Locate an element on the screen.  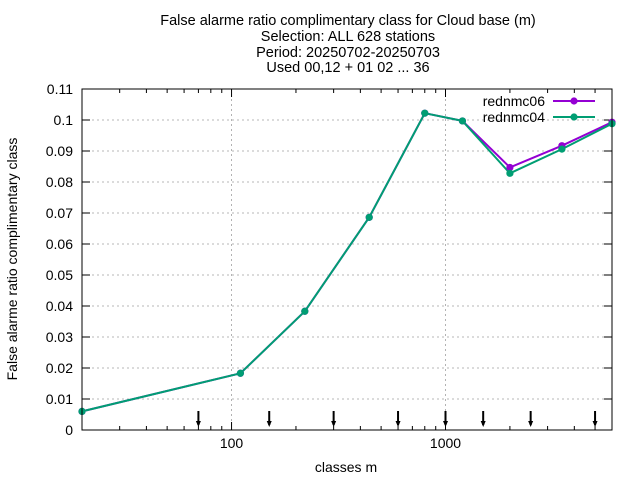
y-tick-label: 0.06 is located at coordinates (59, 244).